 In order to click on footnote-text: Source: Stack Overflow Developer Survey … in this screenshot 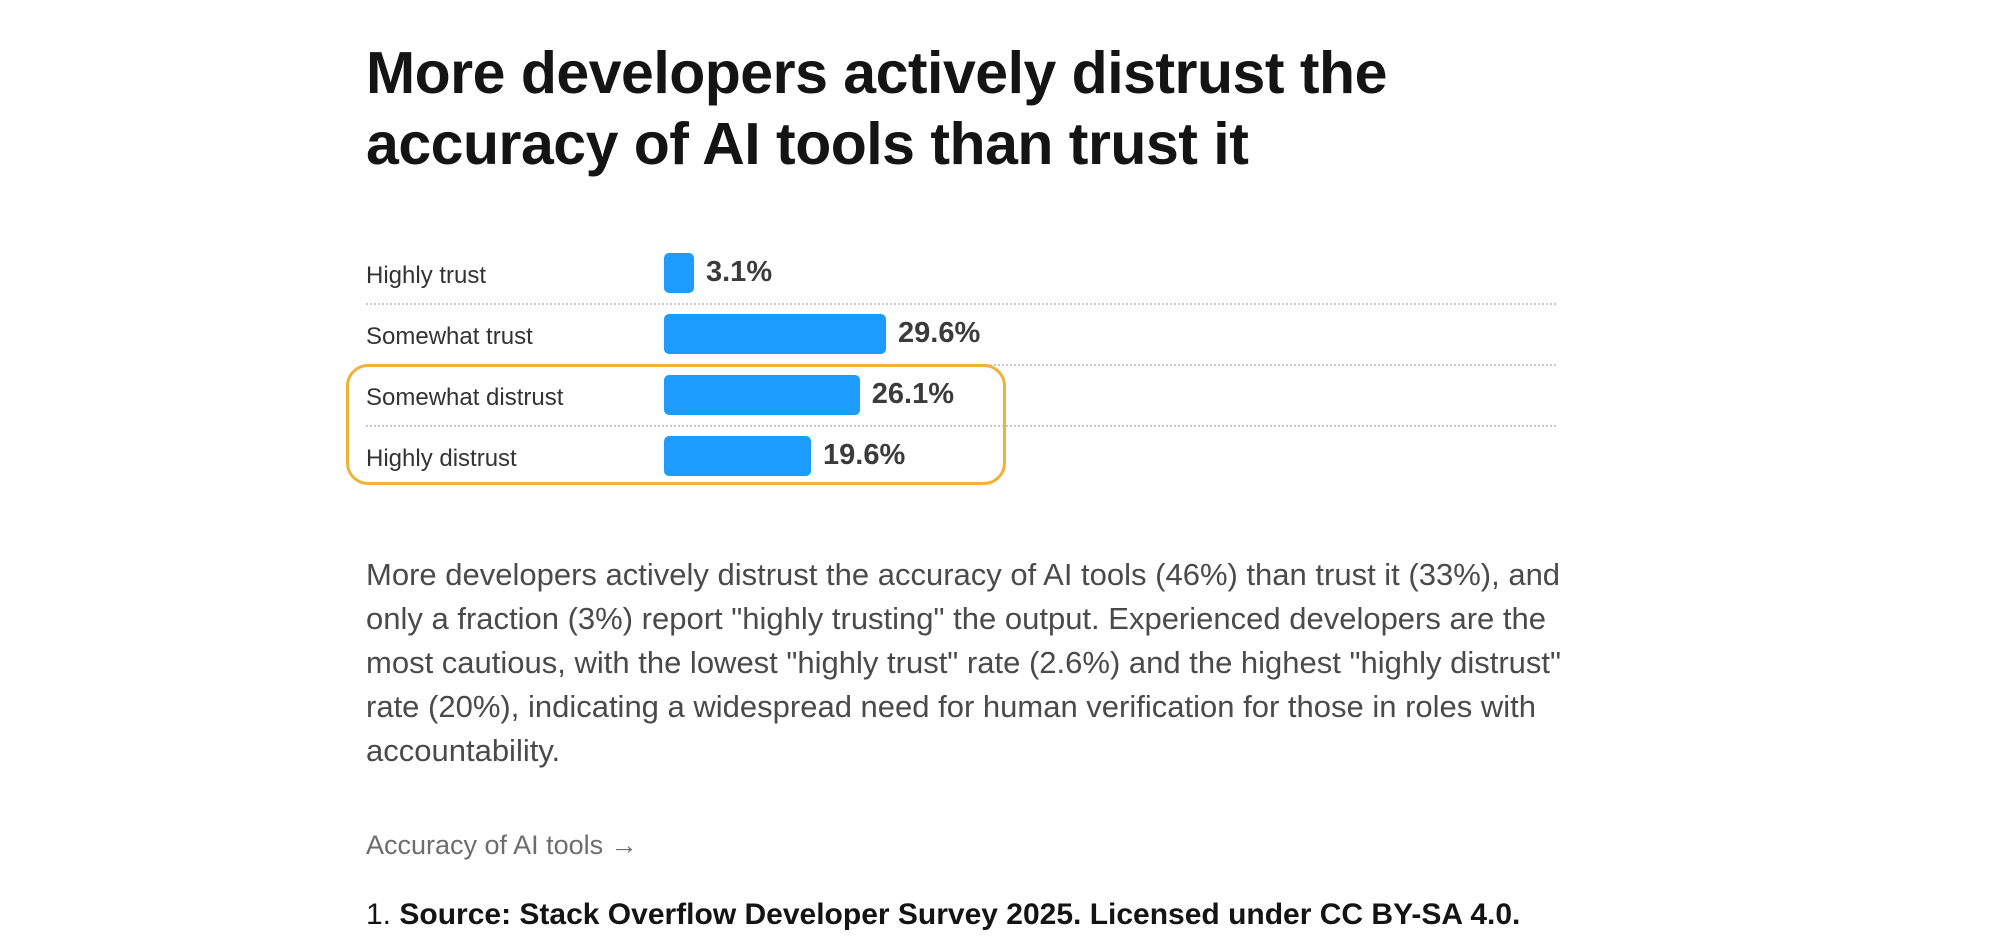, I will do `click(960, 914)`.